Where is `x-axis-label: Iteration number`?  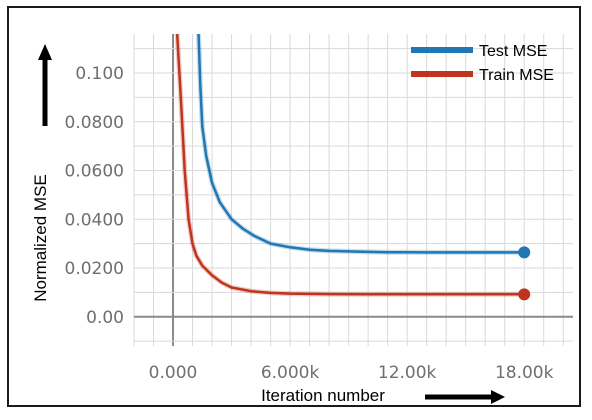
x-axis-label: Iteration number is located at coordinates (323, 395).